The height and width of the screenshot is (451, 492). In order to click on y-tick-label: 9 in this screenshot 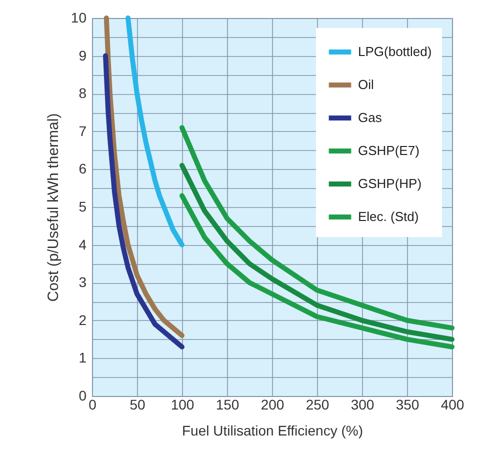, I will do `click(82, 55)`.